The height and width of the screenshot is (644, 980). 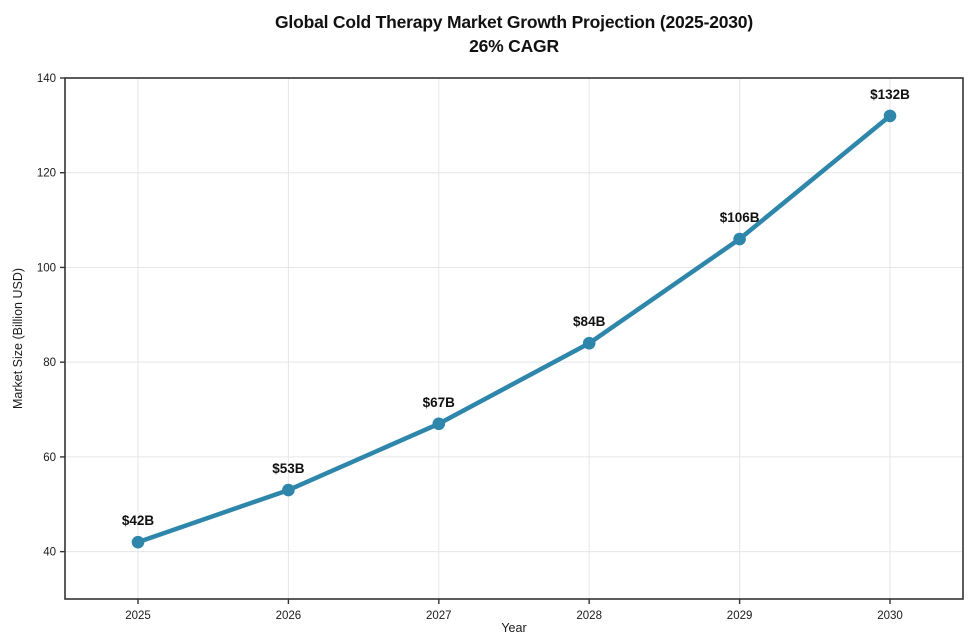 I want to click on data-point-label: $106B, so click(x=740, y=217).